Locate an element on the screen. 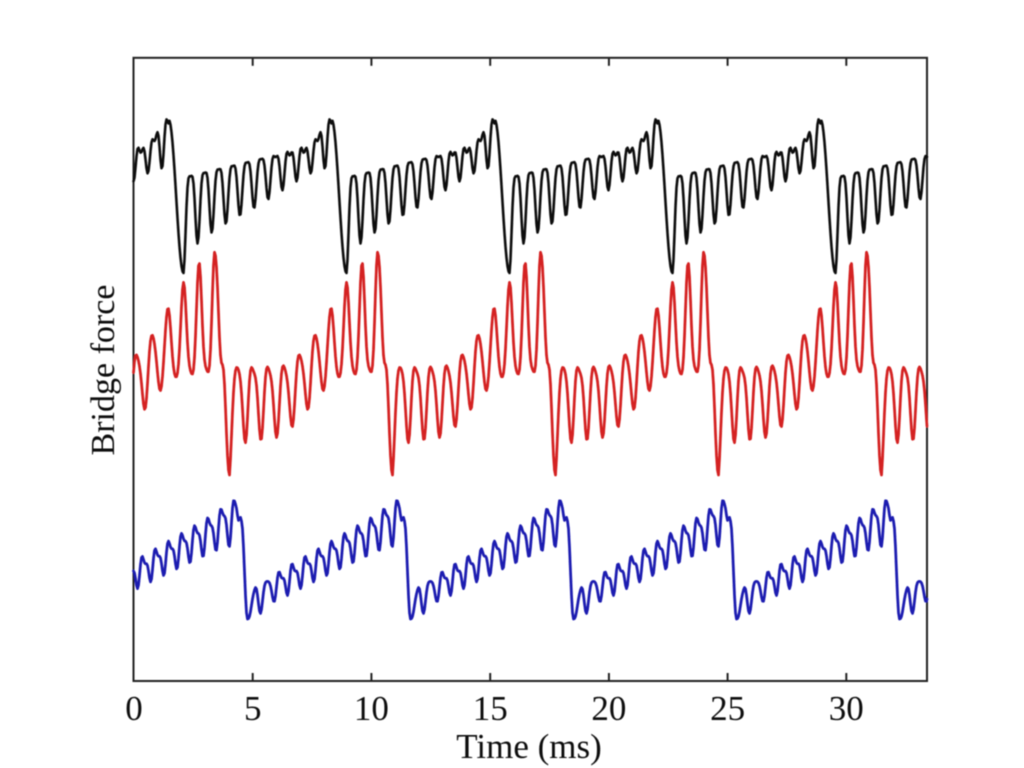  svg-text: Time (ms) is located at coordinates (529, 746).